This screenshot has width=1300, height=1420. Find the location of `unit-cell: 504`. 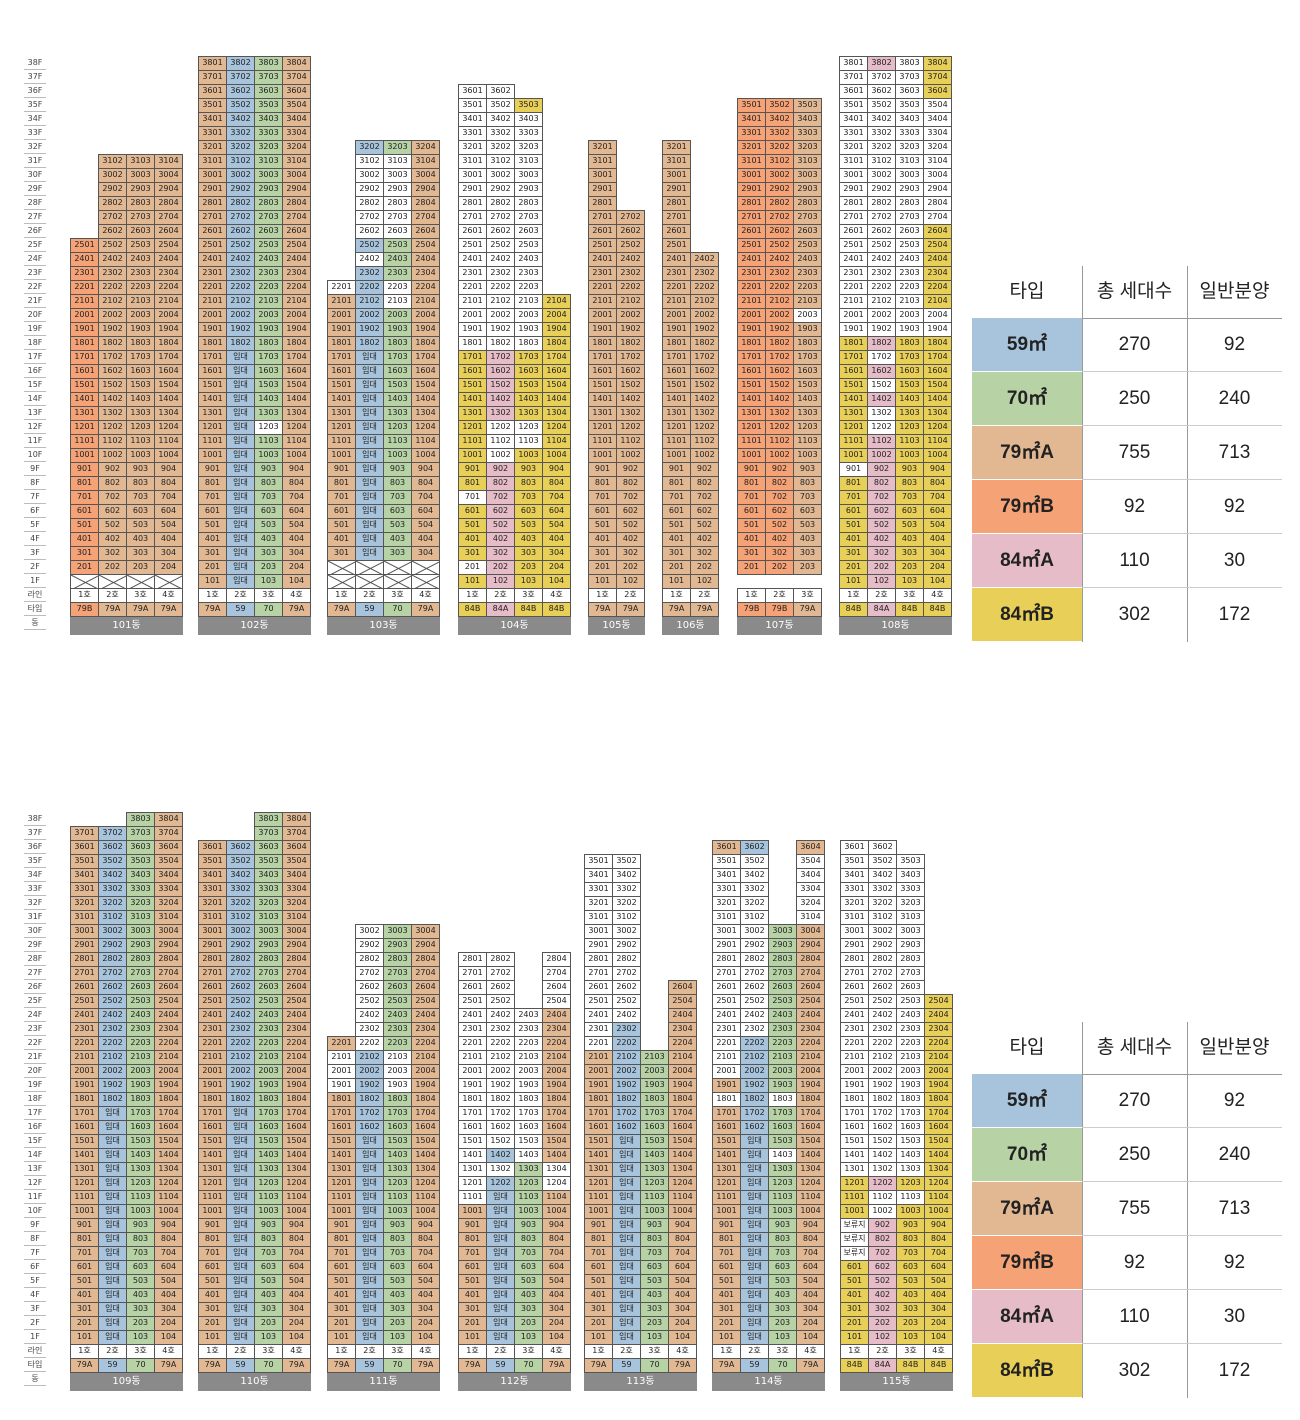

unit-cell: 504 is located at coordinates (425, 1281).